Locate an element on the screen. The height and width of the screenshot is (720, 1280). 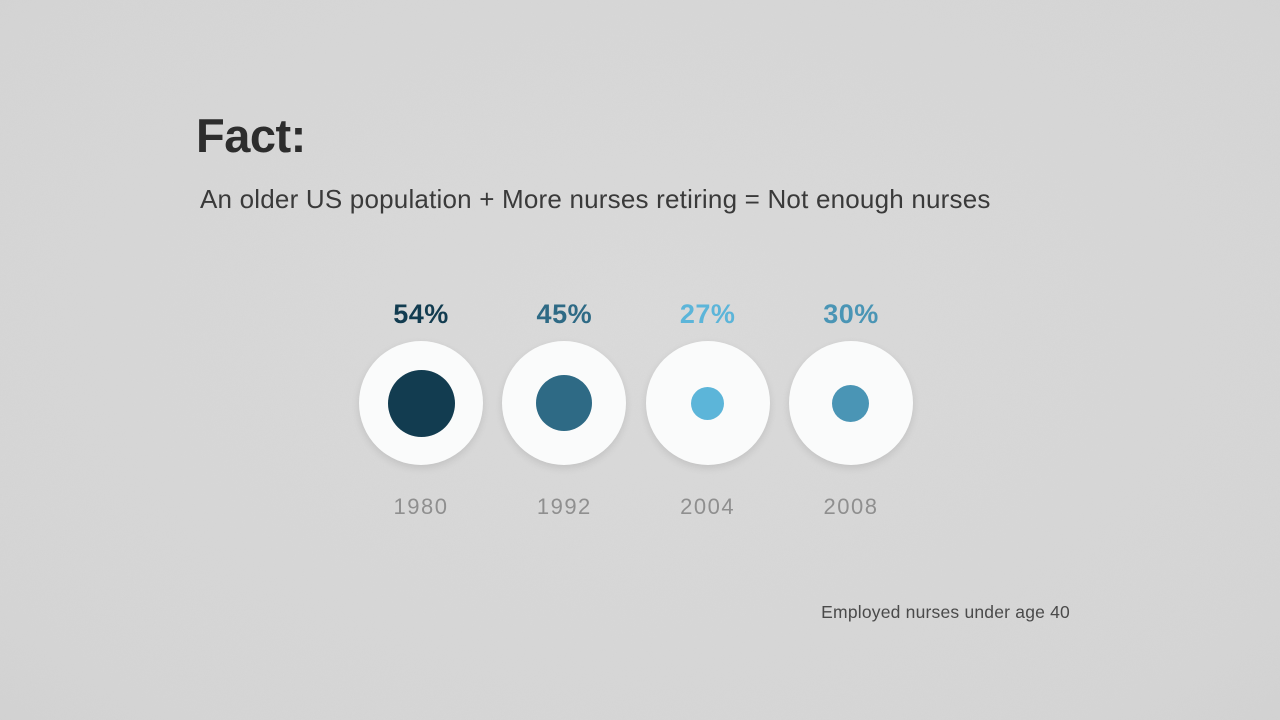
chart-caption: Employed nurses under age 40 is located at coordinates (945, 612).